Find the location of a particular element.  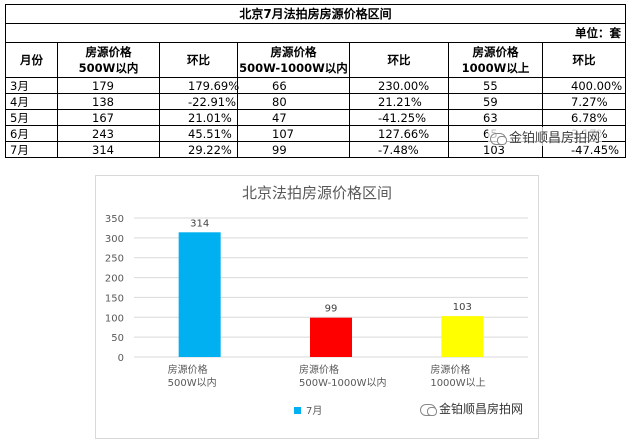

table-cell: -22.91% is located at coordinates (198, 101).